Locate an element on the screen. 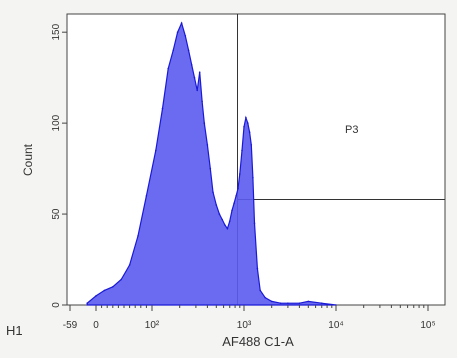 This screenshot has height=358, width=457. x-tick-label: 10² is located at coordinates (152, 325).